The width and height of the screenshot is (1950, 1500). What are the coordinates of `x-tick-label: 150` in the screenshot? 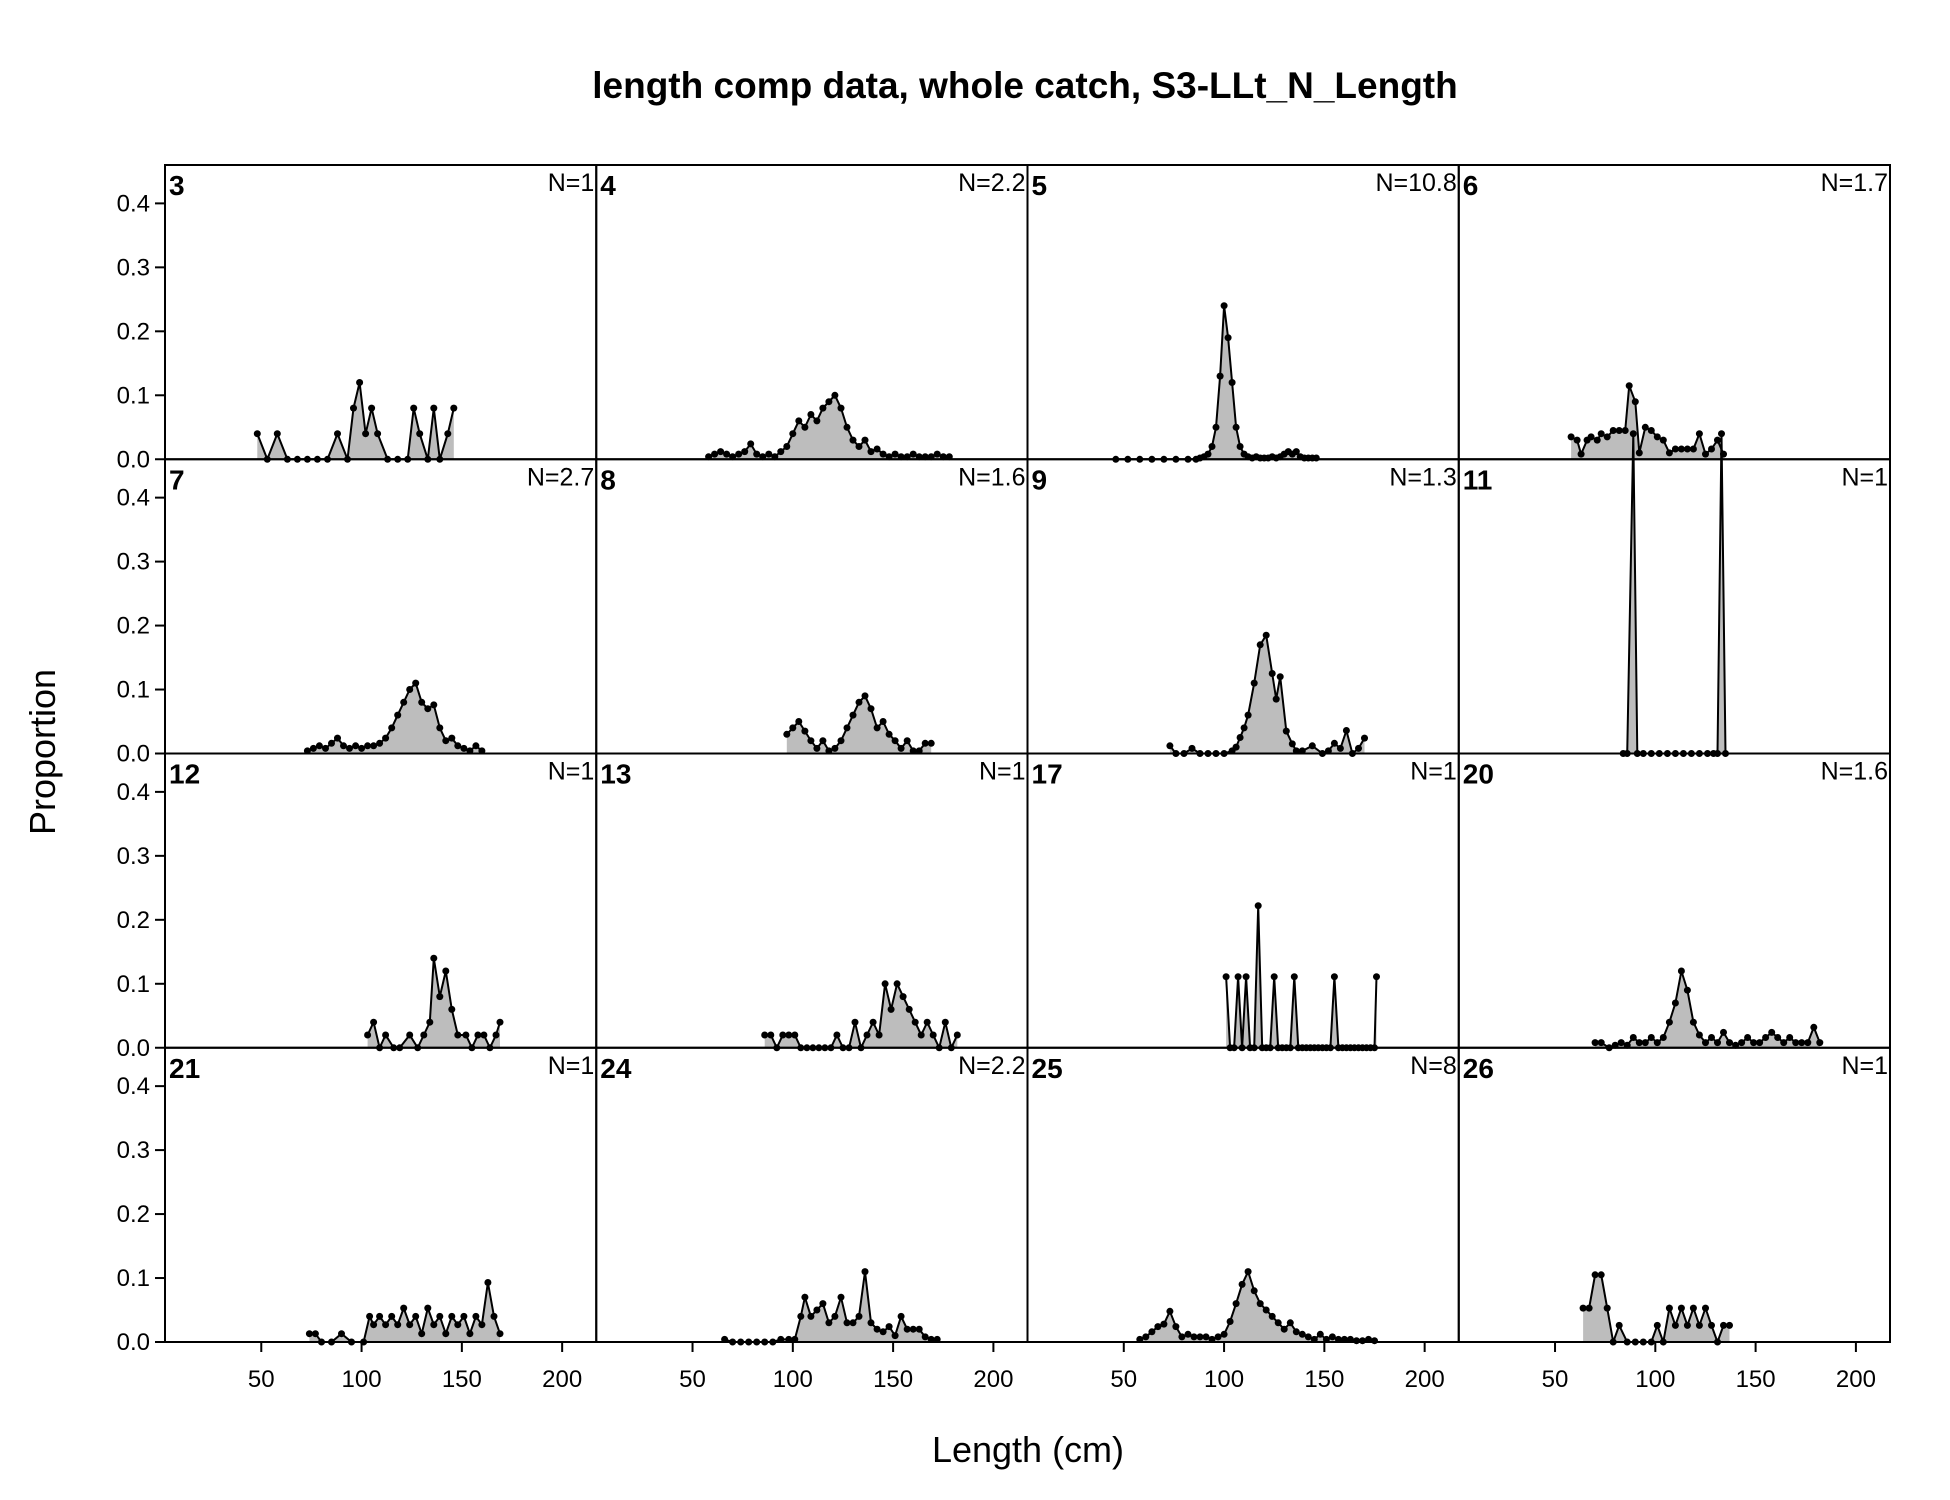 It's located at (462, 1379).